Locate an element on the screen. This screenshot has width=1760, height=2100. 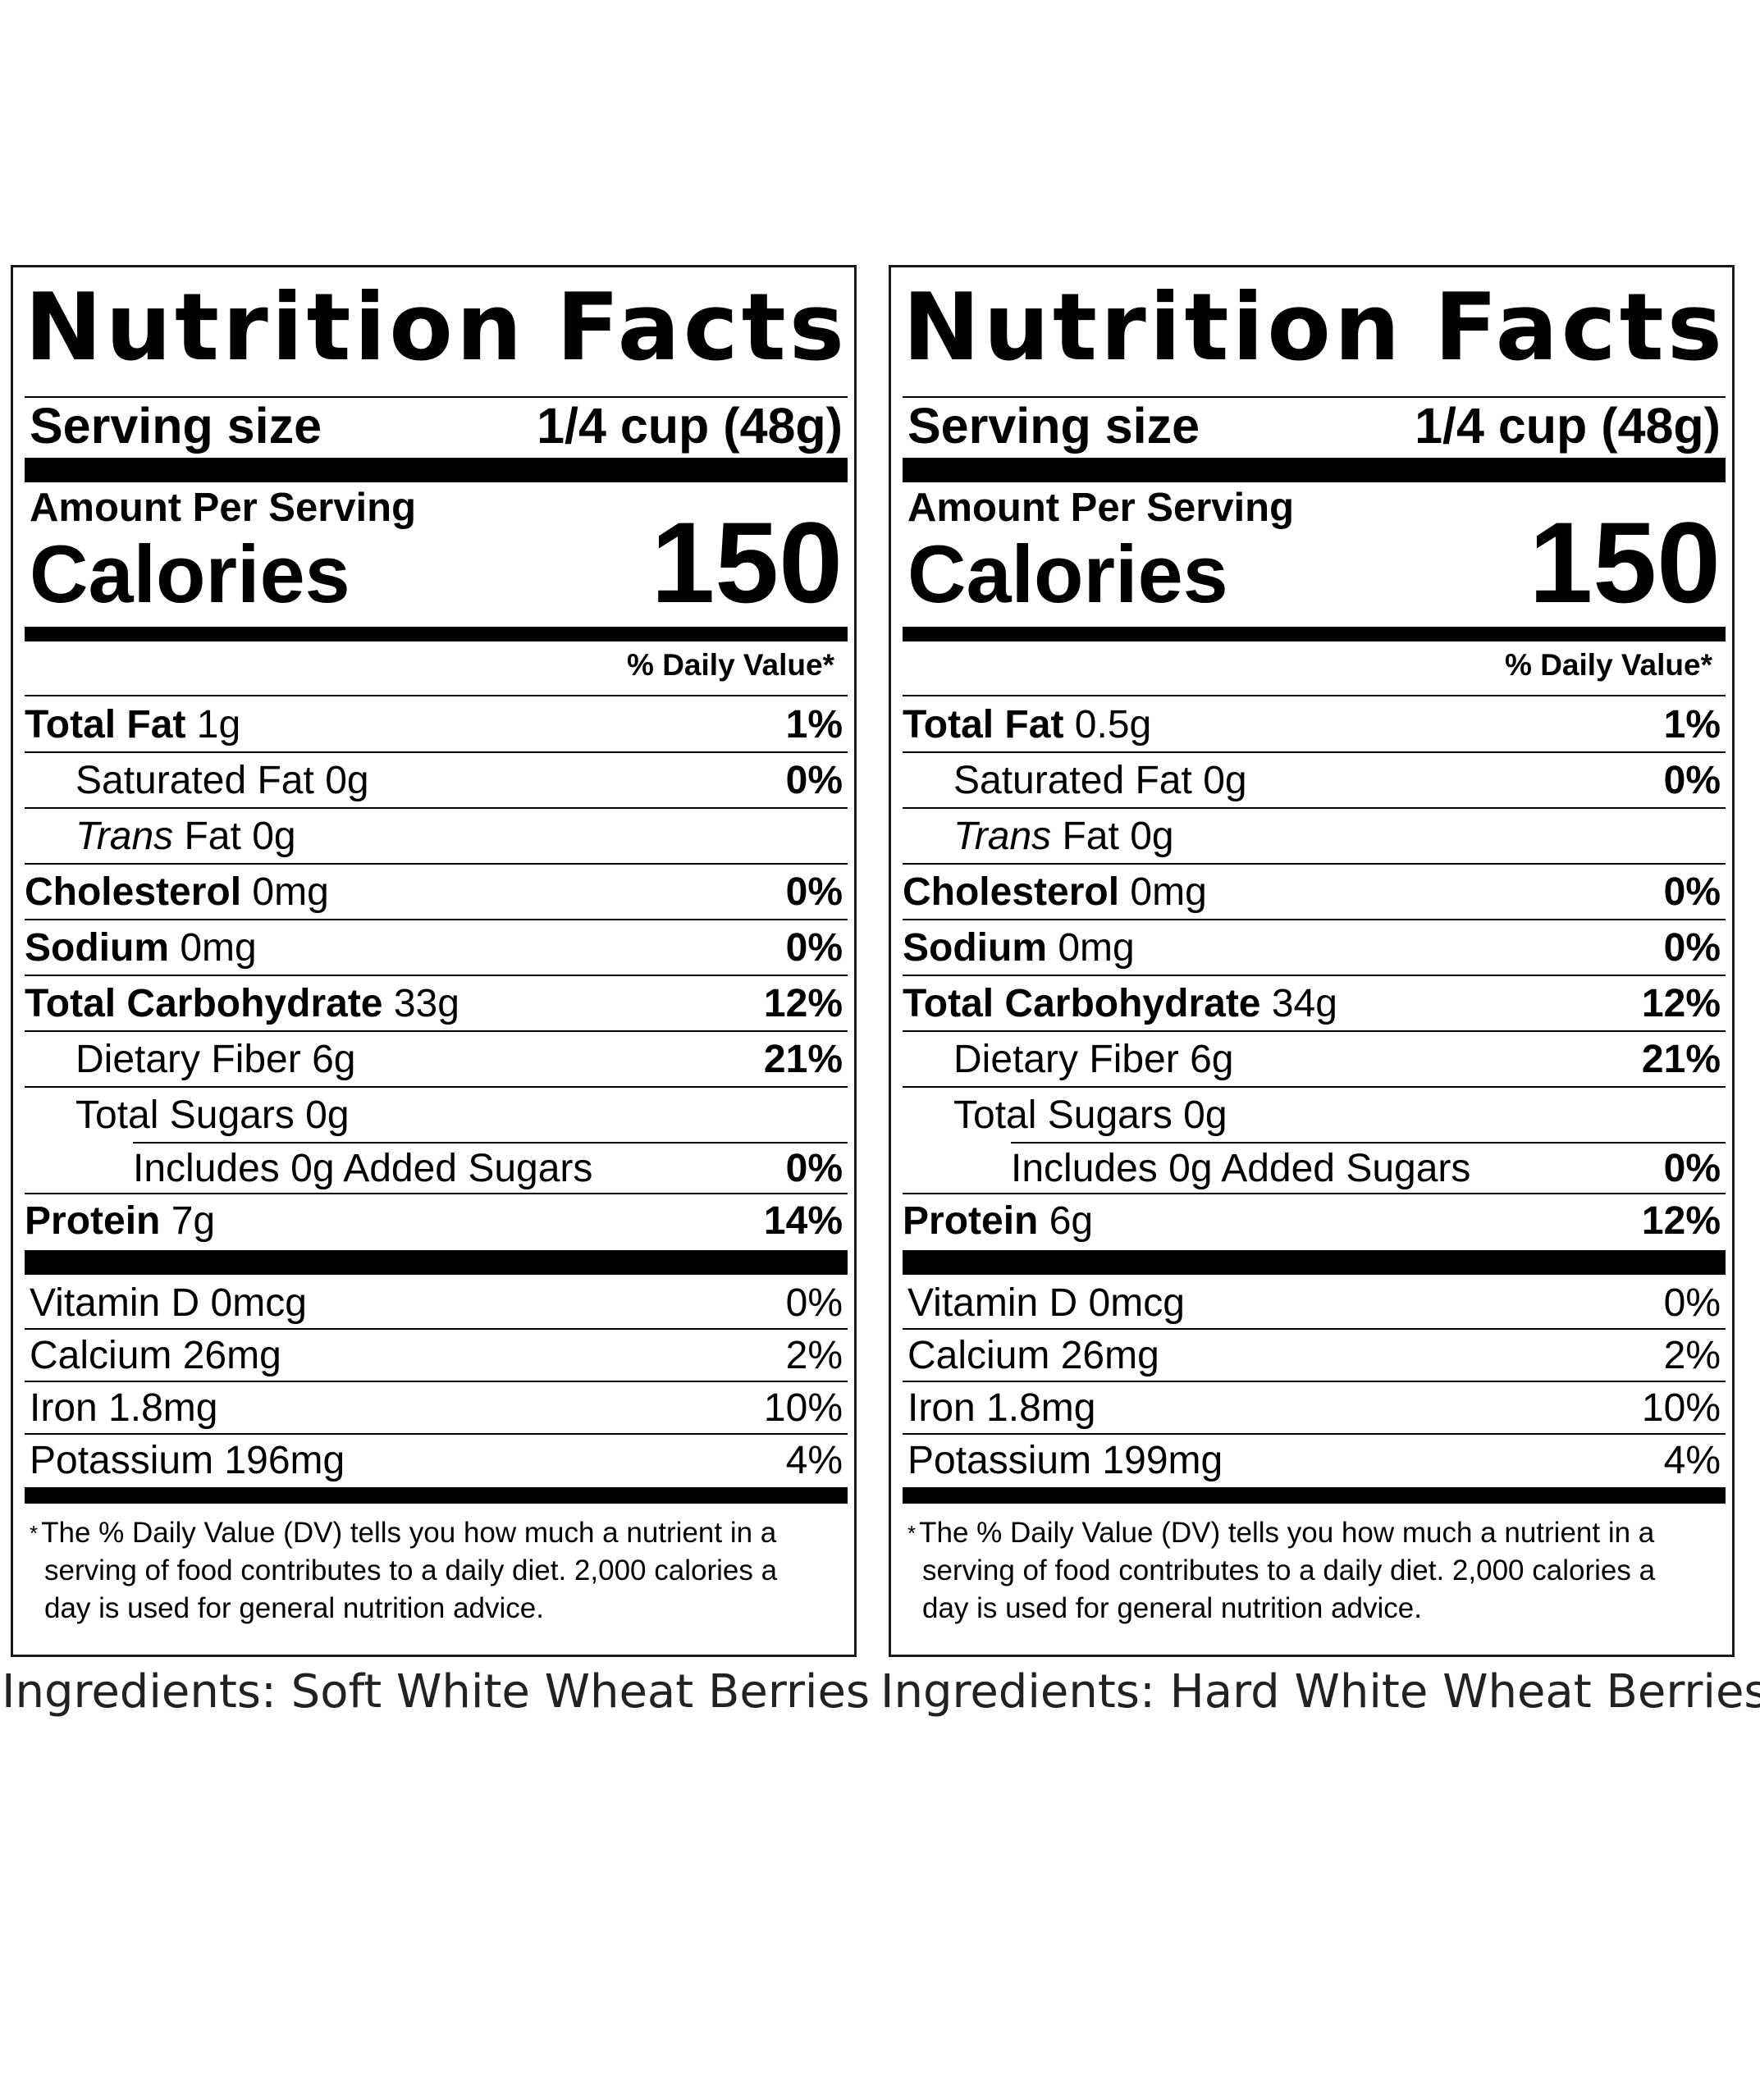
nutrient-row-protein: Protein 6g 12% is located at coordinates (1312, 1221).